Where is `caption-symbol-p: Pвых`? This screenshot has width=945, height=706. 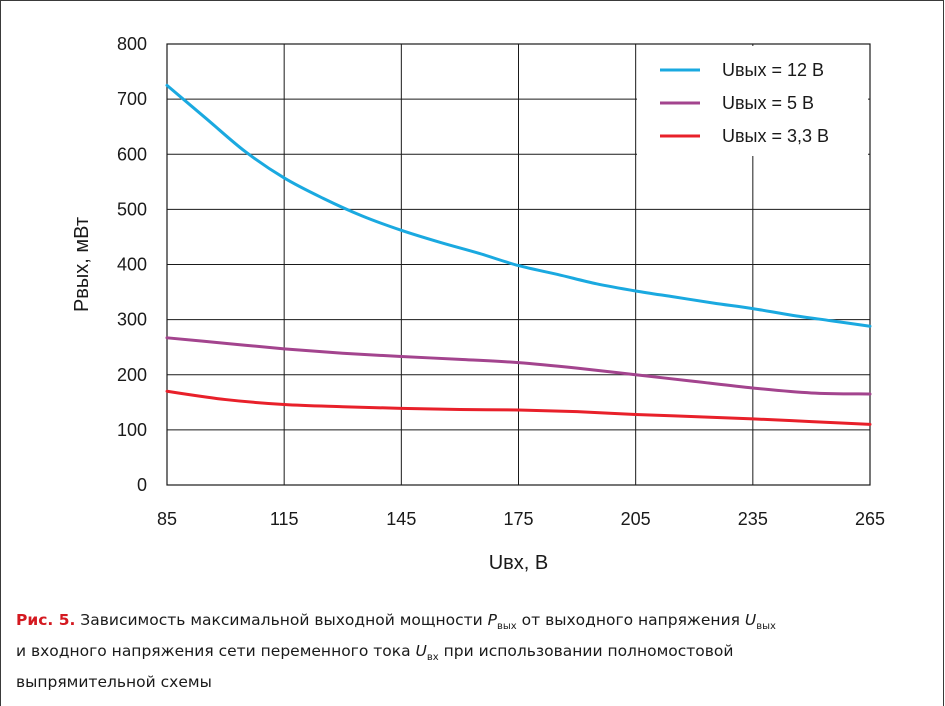
caption-symbol-p: Pвых is located at coordinates (502, 622).